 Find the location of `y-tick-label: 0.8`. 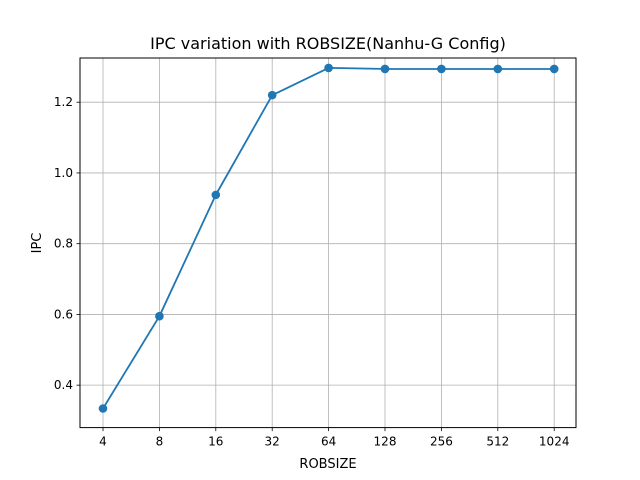

y-tick-label: 0.8 is located at coordinates (63, 244).